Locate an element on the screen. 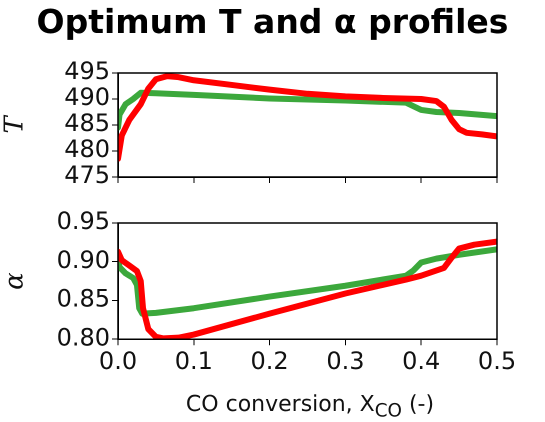 This screenshot has width=545, height=422. y-tick-label: 480 is located at coordinates (87, 149).